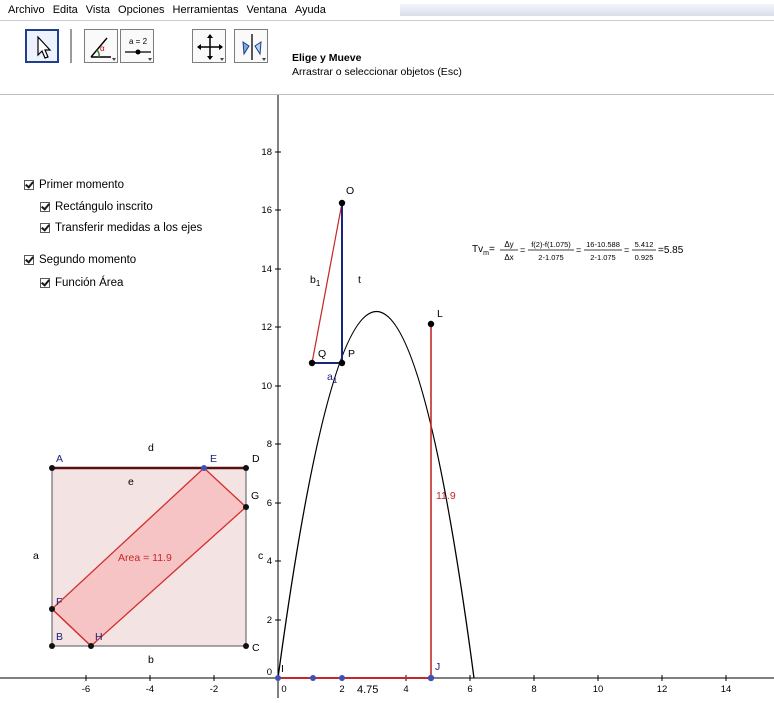 The image size is (774, 703). What do you see at coordinates (246, 646) in the screenshot?
I see `point-c` at bounding box center [246, 646].